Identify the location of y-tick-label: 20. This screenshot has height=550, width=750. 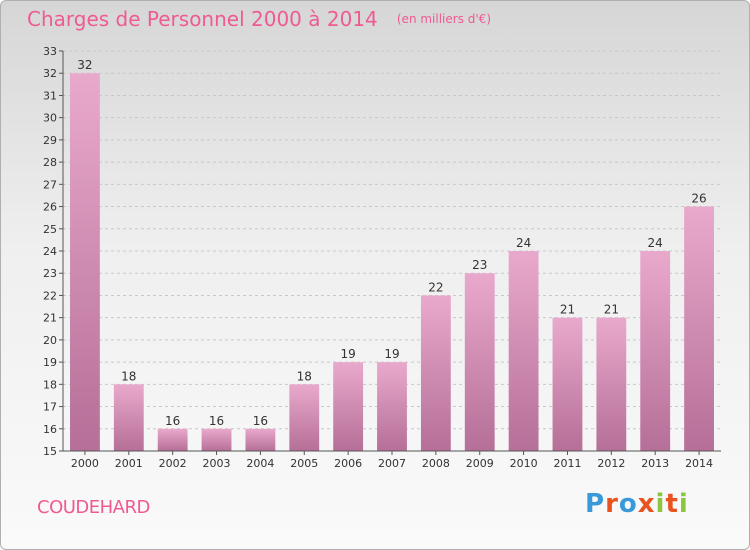
(50, 340).